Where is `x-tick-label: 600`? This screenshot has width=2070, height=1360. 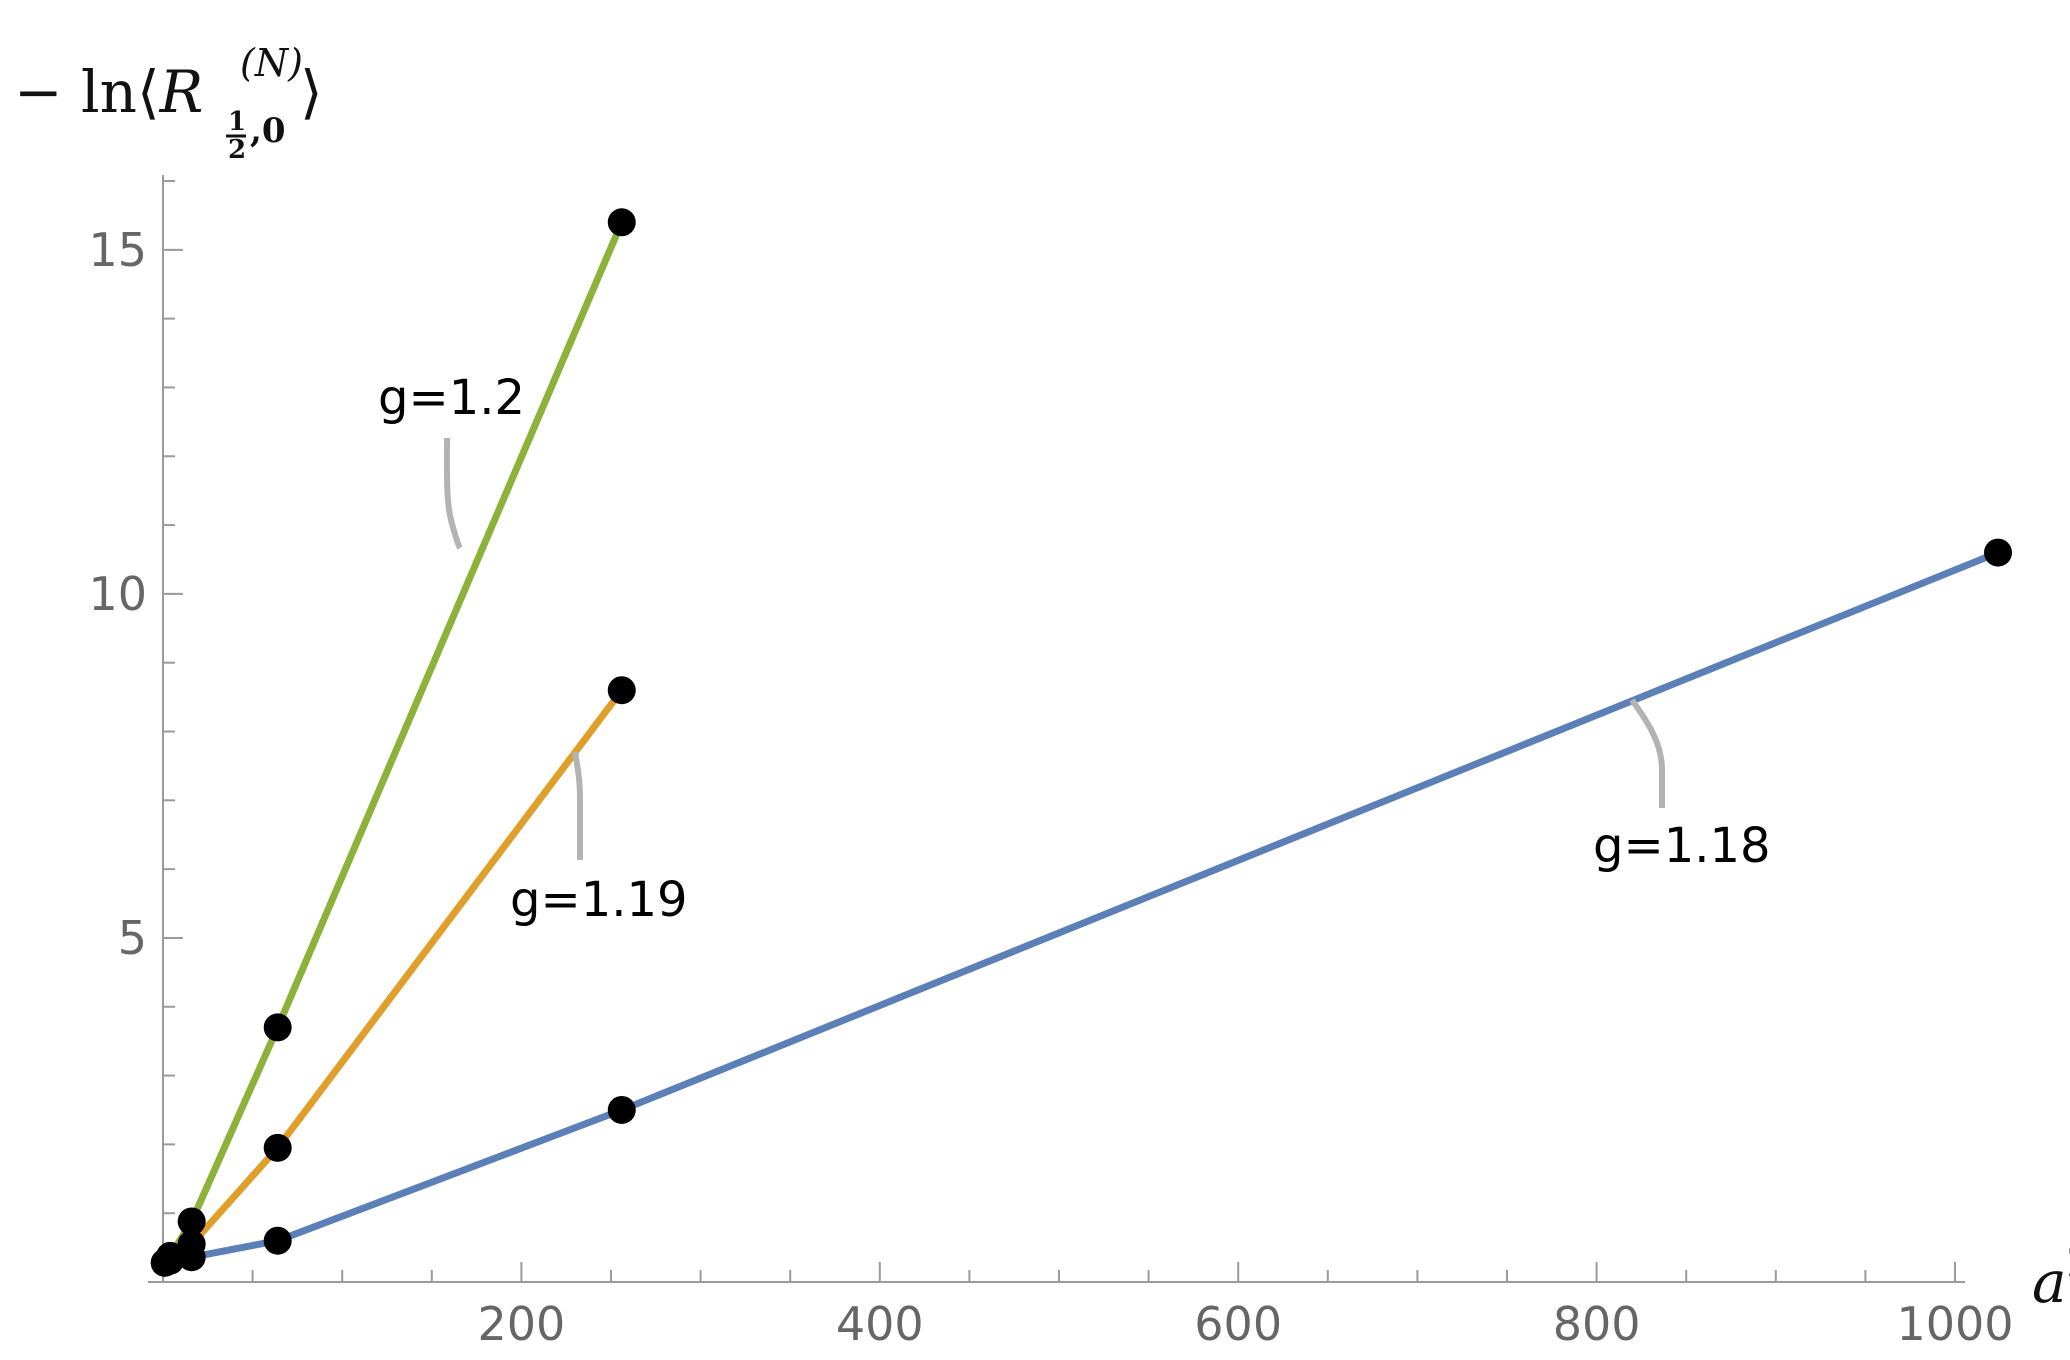 x-tick-label: 600 is located at coordinates (1238, 1324).